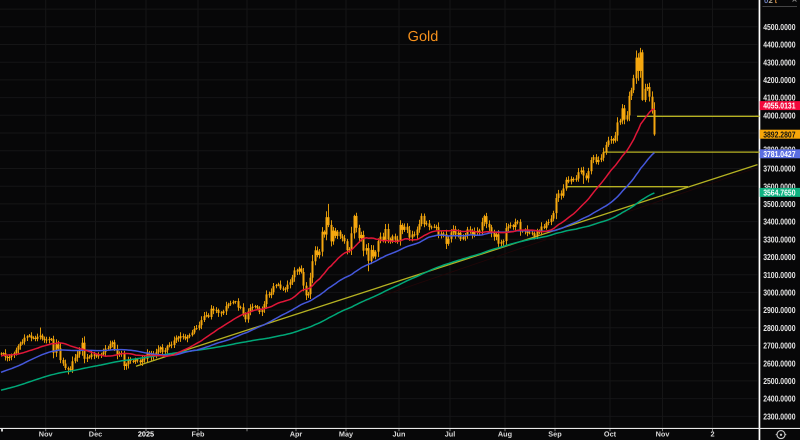  Describe the element at coordinates (779, 186) in the screenshot. I see `svg-text: 3600.0000` at that location.